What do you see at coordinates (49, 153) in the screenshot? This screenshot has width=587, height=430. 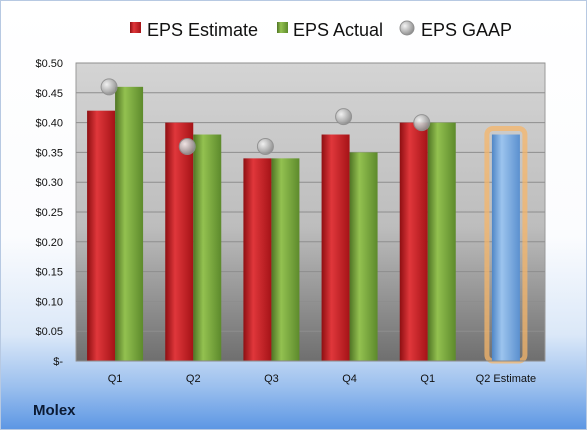 I see `y-tick-label: $0.35` at bounding box center [49, 153].